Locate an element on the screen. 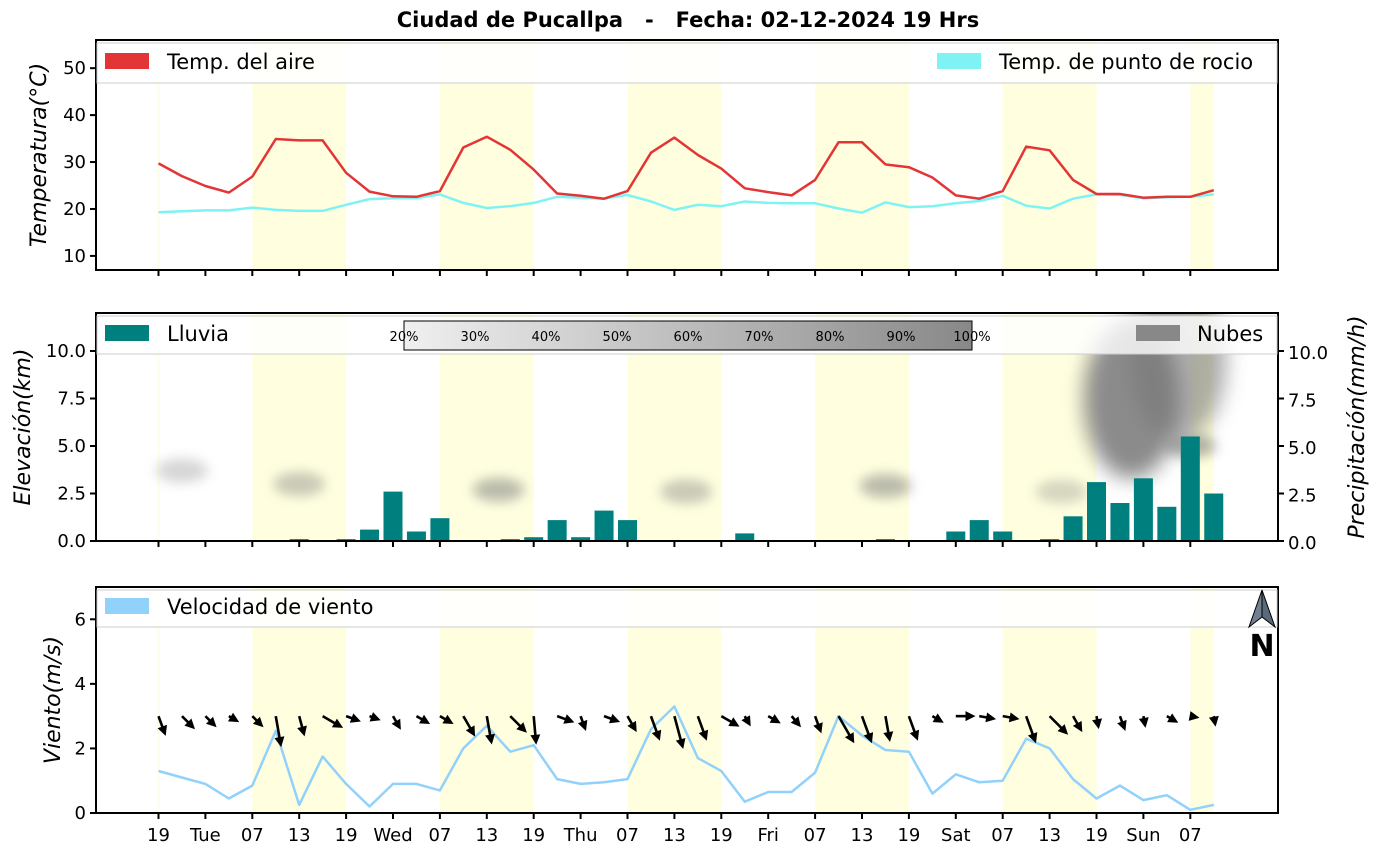 The image size is (1382, 854). y-tick-label: 30 is located at coordinates (74, 162).